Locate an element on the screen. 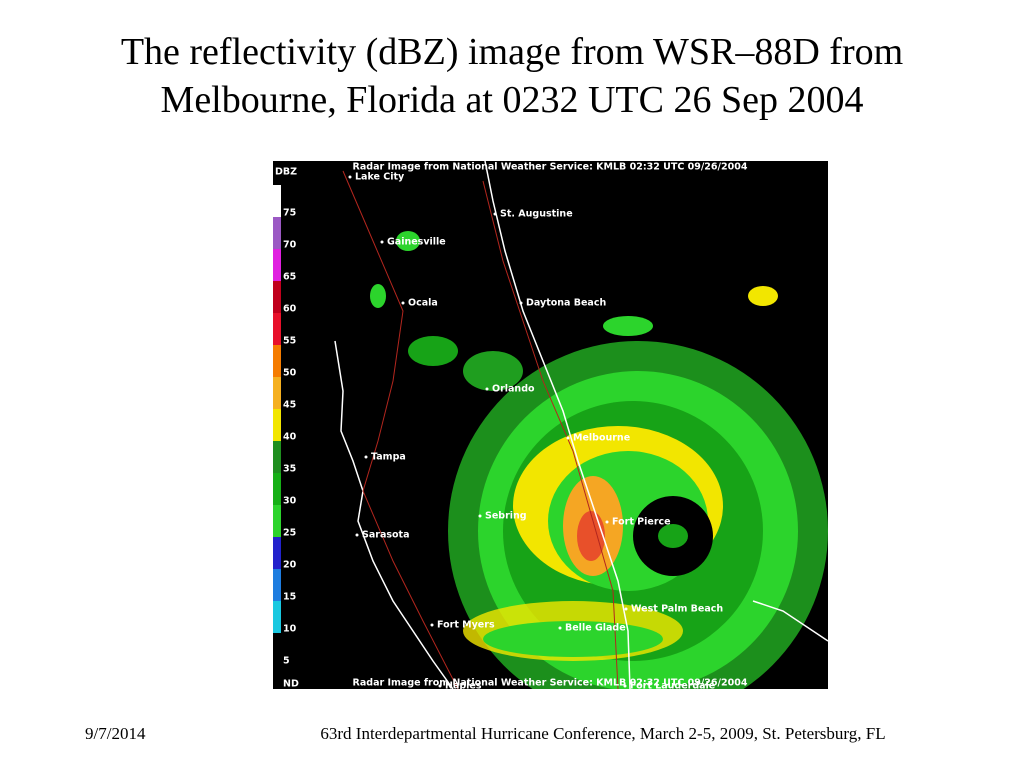 Image resolution: width=1024 pixels, height=768 pixels. city-label: Fort Pierce is located at coordinates (641, 522).